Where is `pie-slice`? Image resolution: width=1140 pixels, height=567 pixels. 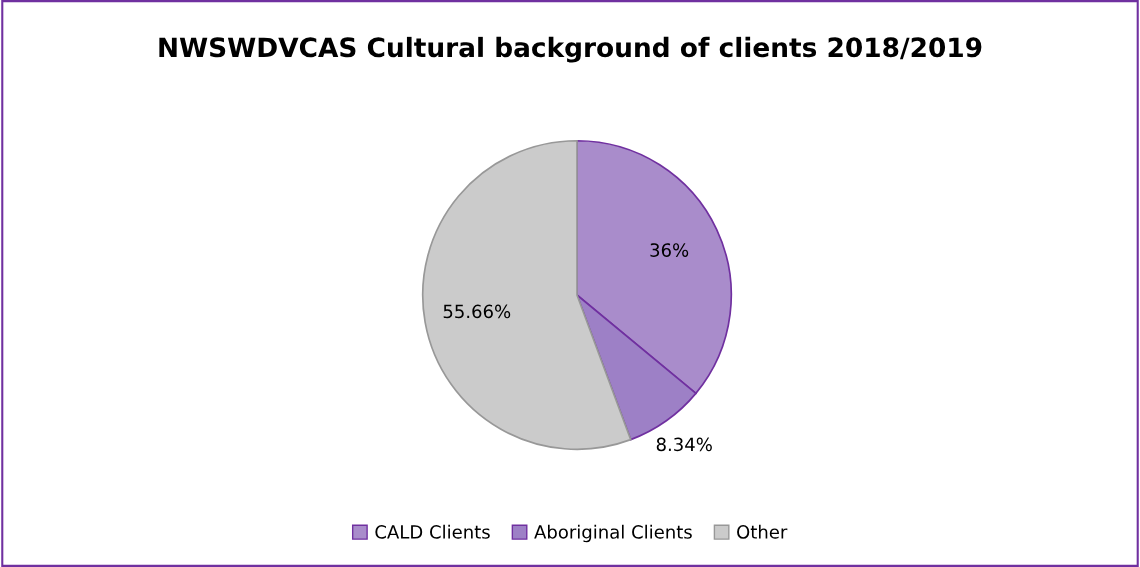
pie-slice is located at coordinates (526, 295).